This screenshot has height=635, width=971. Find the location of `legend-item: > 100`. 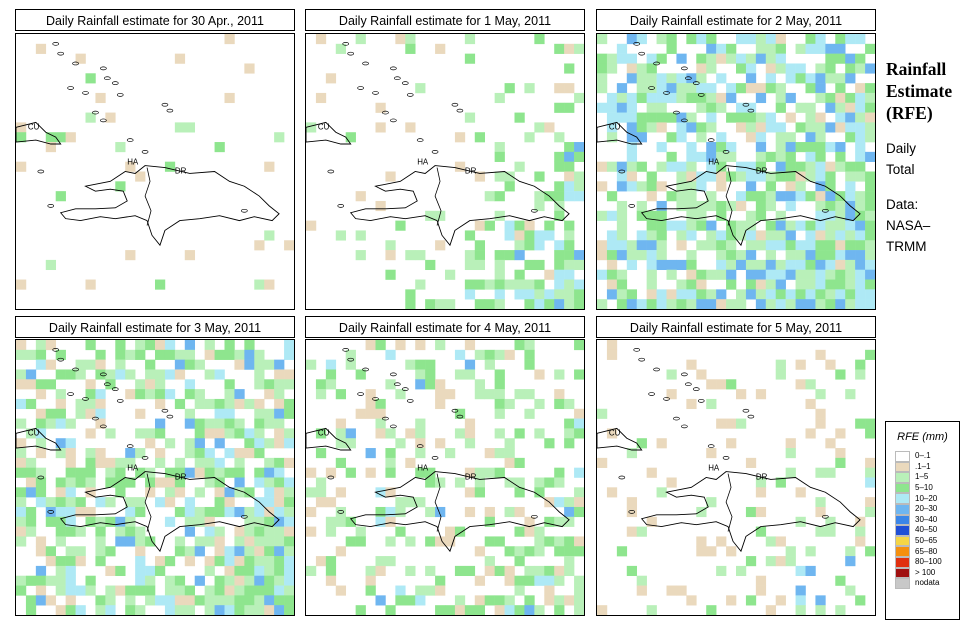

legend-item: > 100 is located at coordinates (927, 573).